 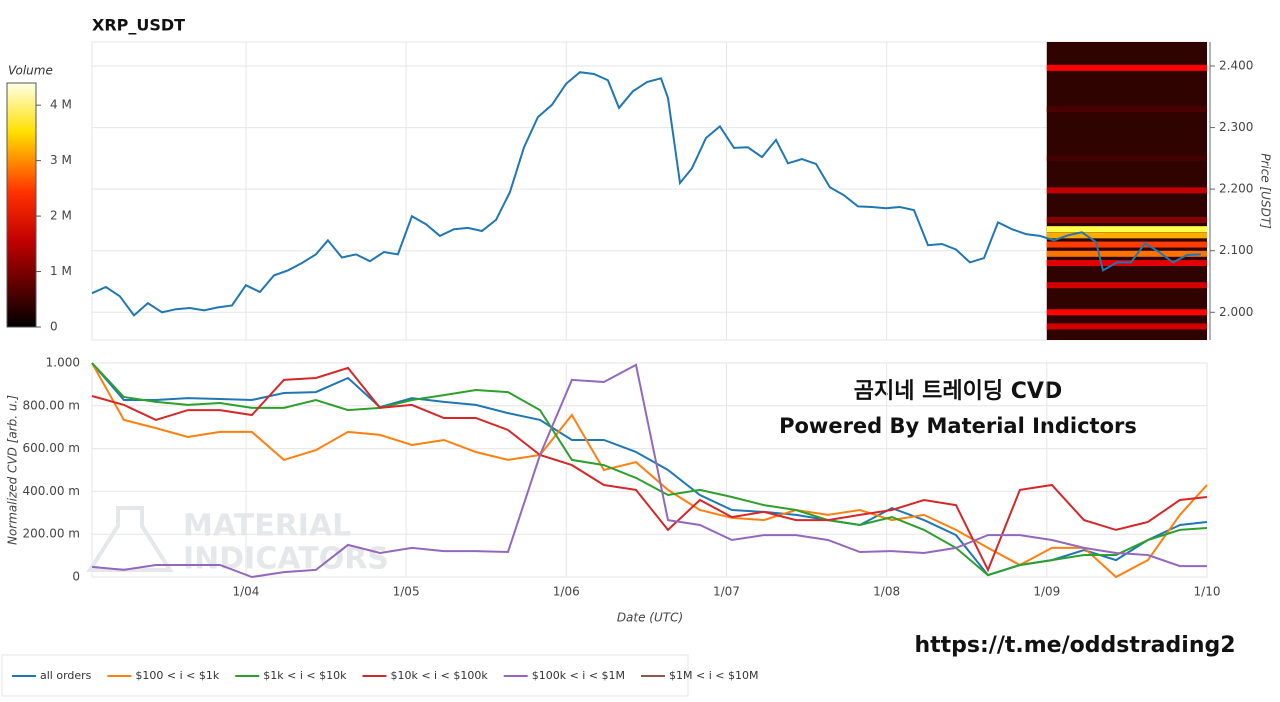 I want to click on y-tick-label: 400.00 m, so click(x=52, y=491).